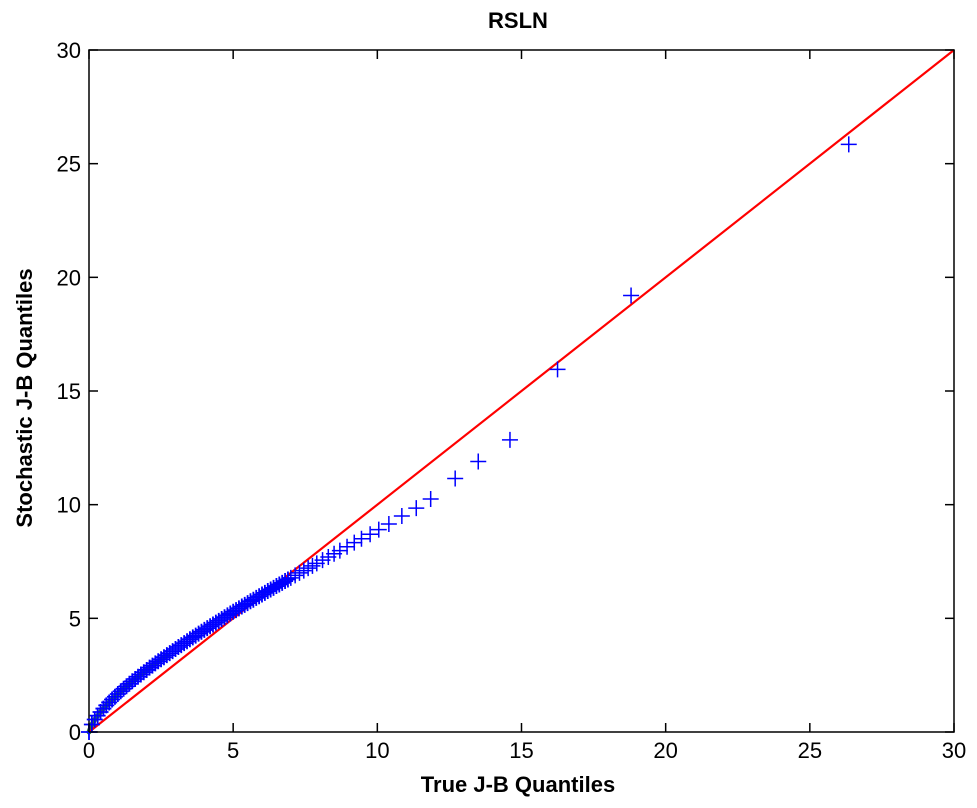 This screenshot has width=977, height=808. Describe the element at coordinates (665, 750) in the screenshot. I see `x-tick-label: 20` at that location.